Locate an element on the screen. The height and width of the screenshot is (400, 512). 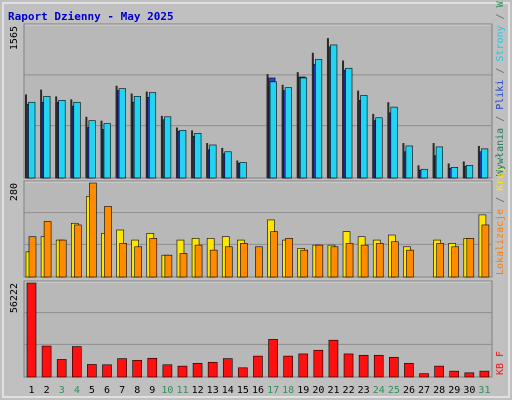
bottom-panel-ytick-label: 56222 is located at coordinates (14, 298).